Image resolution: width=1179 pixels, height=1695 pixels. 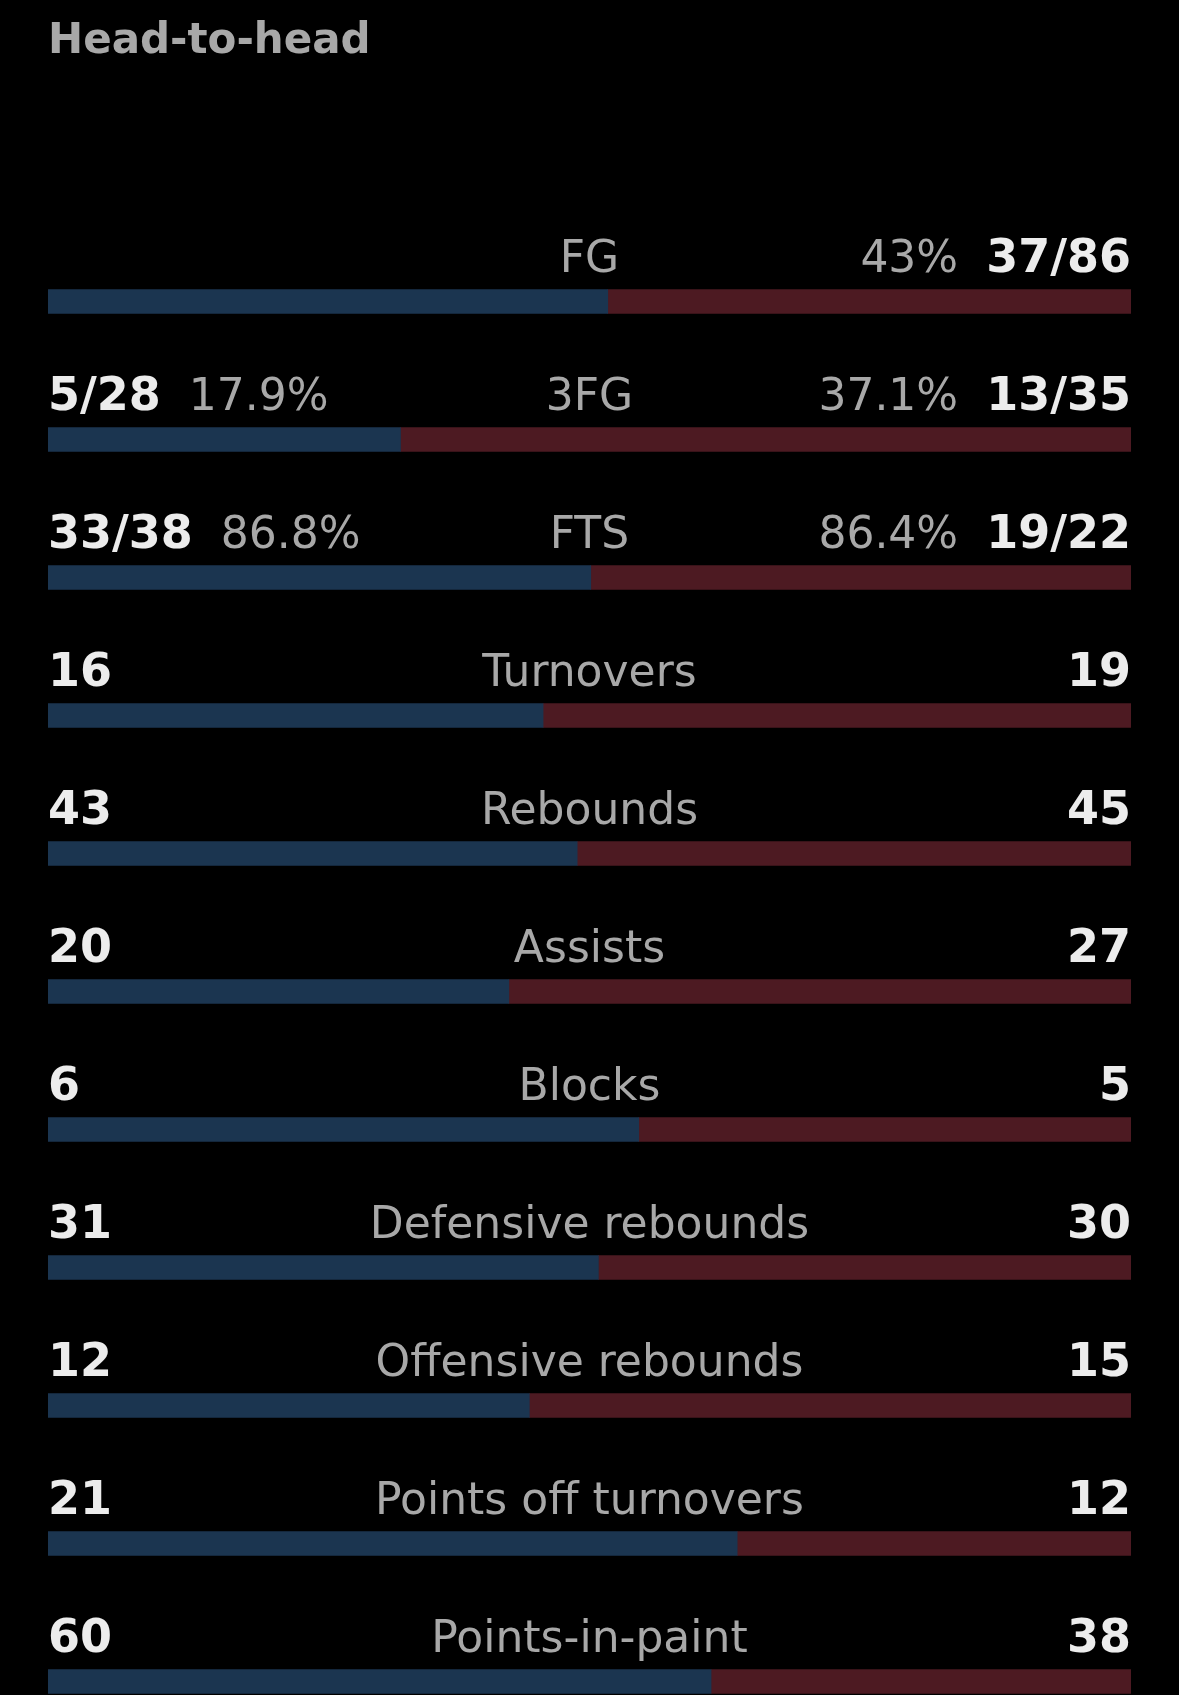 I want to click on data-label: 5/28 17.9%, so click(x=188, y=393).